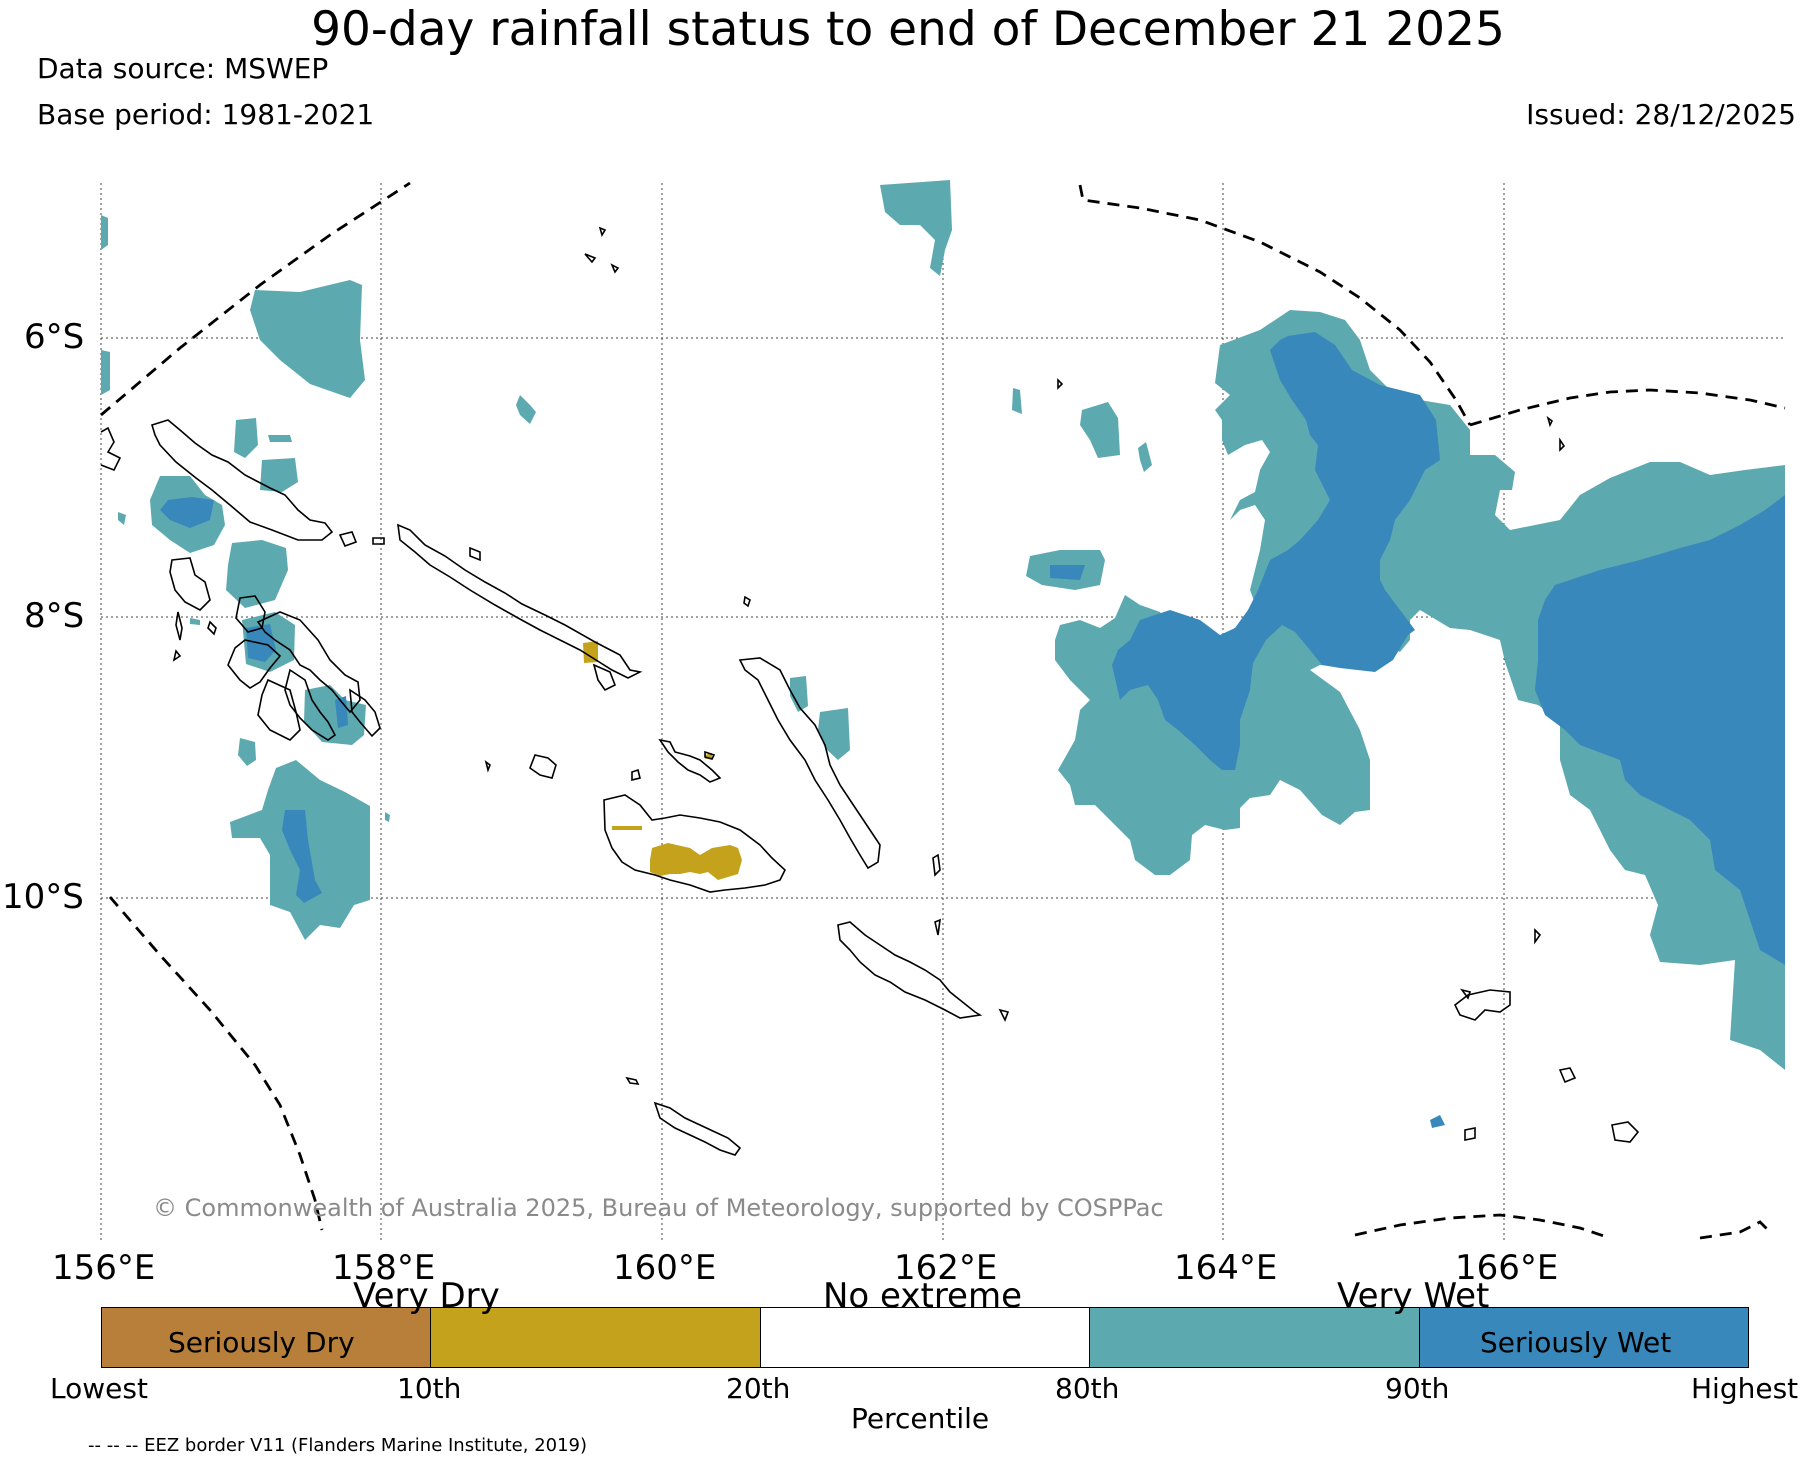  What do you see at coordinates (946, 1268) in the screenshot?
I see `lon-label-162e: 162°E` at bounding box center [946, 1268].